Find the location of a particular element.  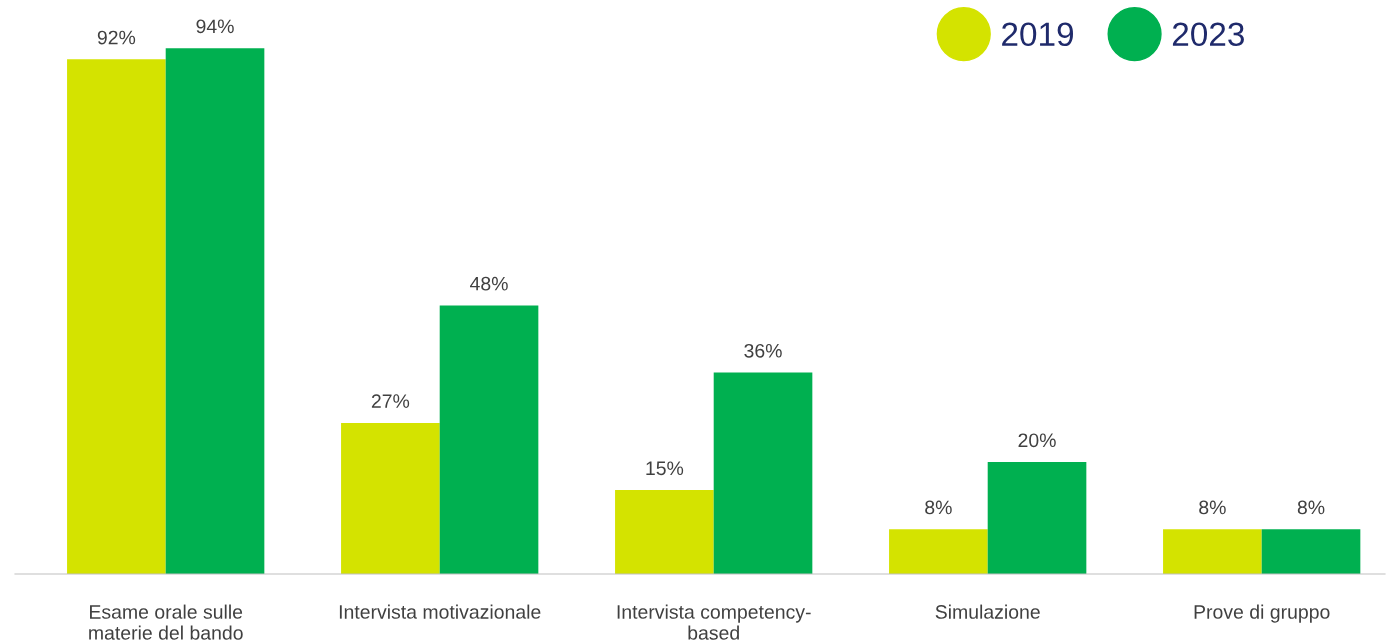

data-label: 15% is located at coordinates (665, 468).